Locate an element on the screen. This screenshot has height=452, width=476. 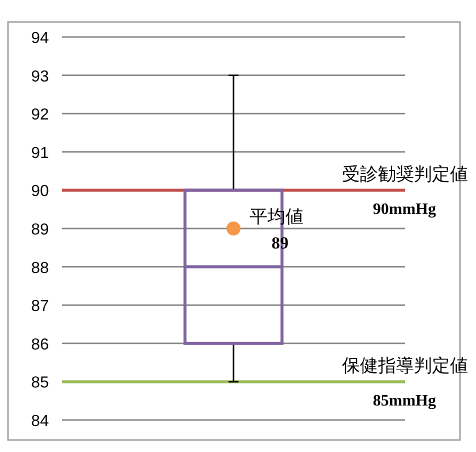
y-tick-label: 91 is located at coordinates (40, 153).